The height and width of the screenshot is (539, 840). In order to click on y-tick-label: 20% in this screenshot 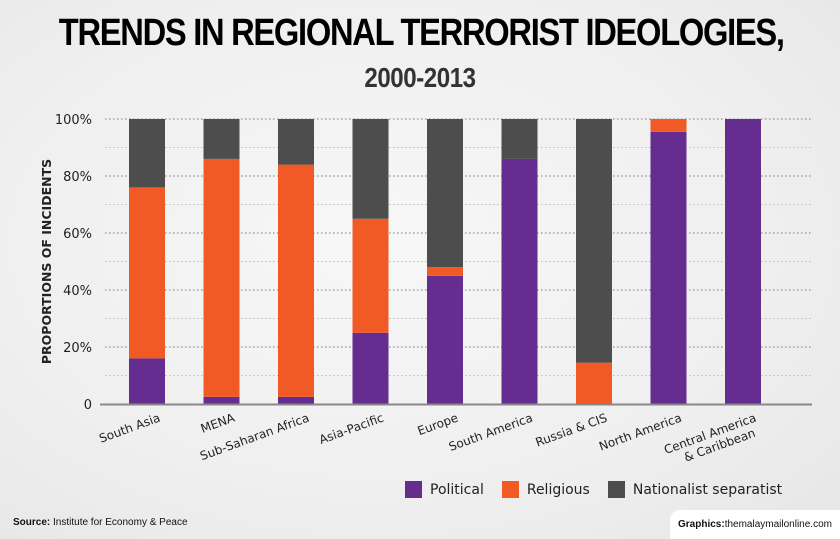, I will do `click(77, 348)`.